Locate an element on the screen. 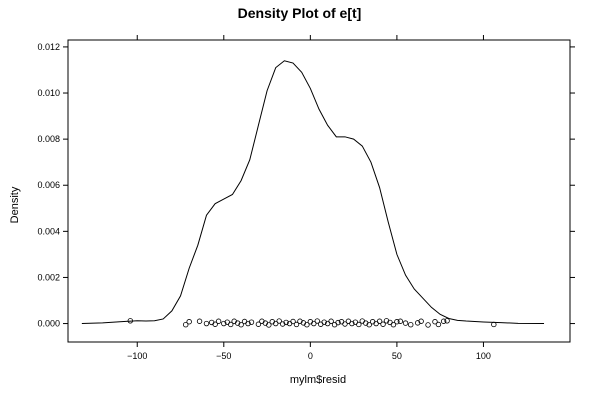 Image resolution: width=599 pixels, height=400 pixels. y-tick-label: 0.006 is located at coordinates (48, 185).